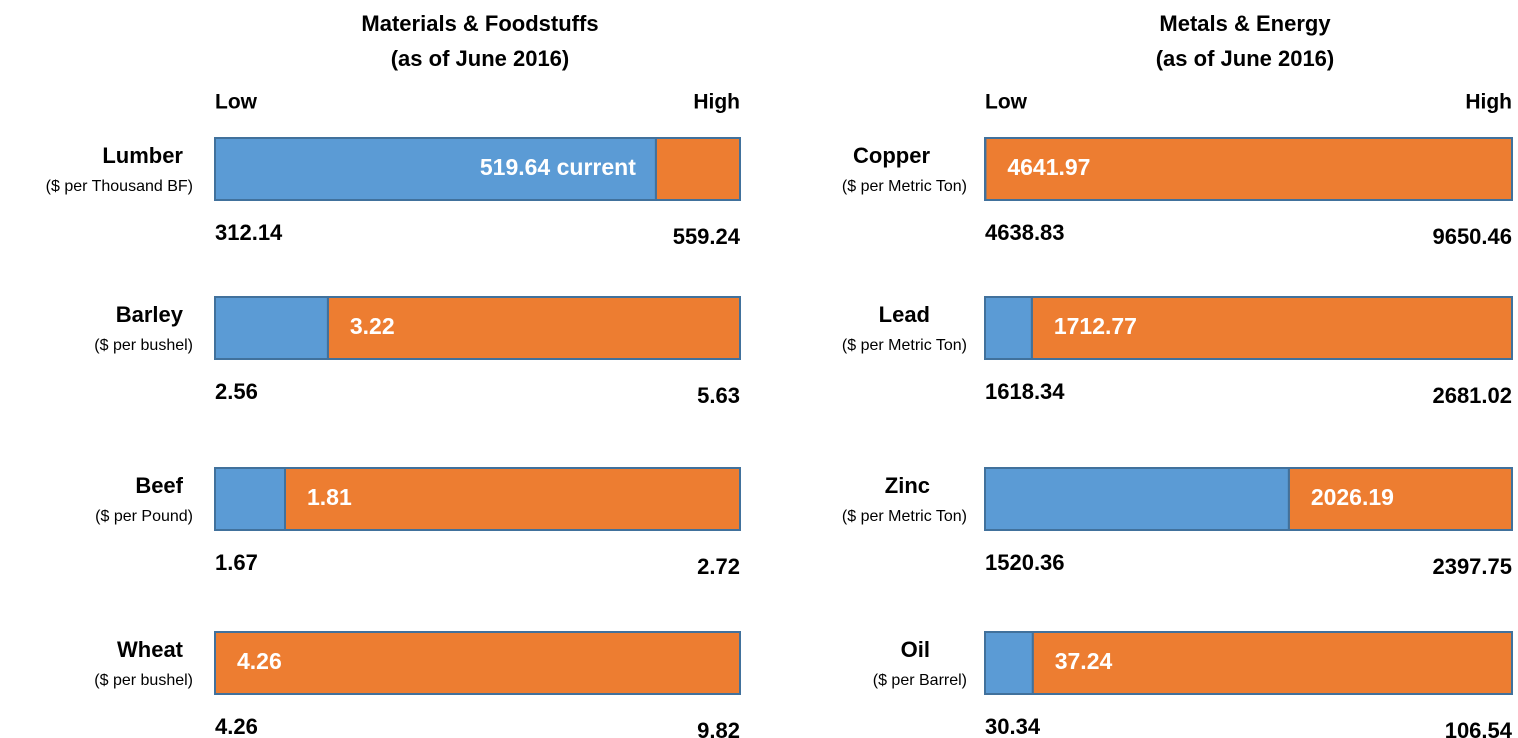 The width and height of the screenshot is (1518, 738). What do you see at coordinates (1048, 167) in the screenshot?
I see `current-label: 4641.97` at bounding box center [1048, 167].